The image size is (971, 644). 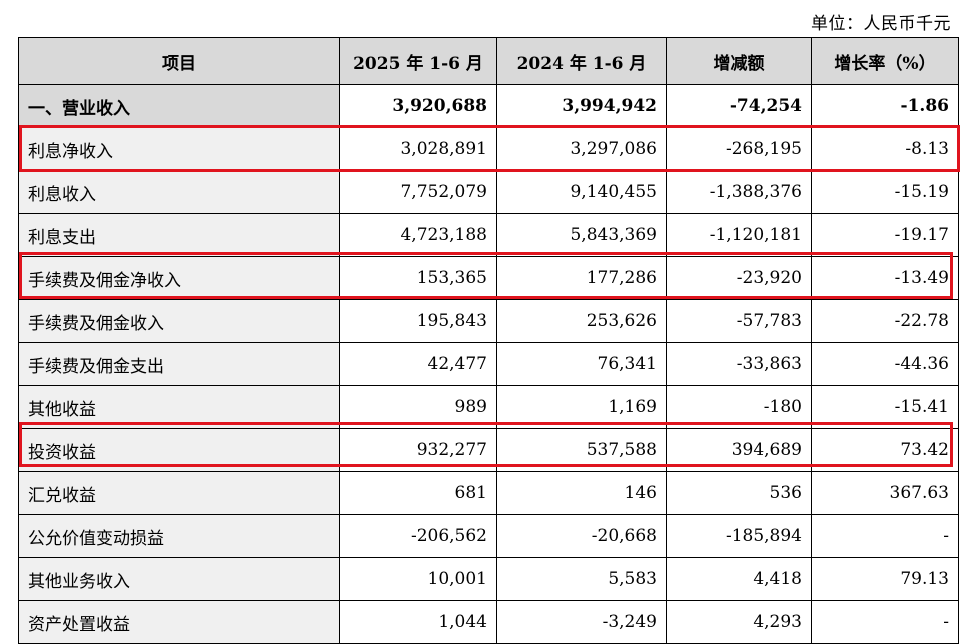 What do you see at coordinates (418, 579) in the screenshot?
I see `cell-2025: 10,001` at bounding box center [418, 579].